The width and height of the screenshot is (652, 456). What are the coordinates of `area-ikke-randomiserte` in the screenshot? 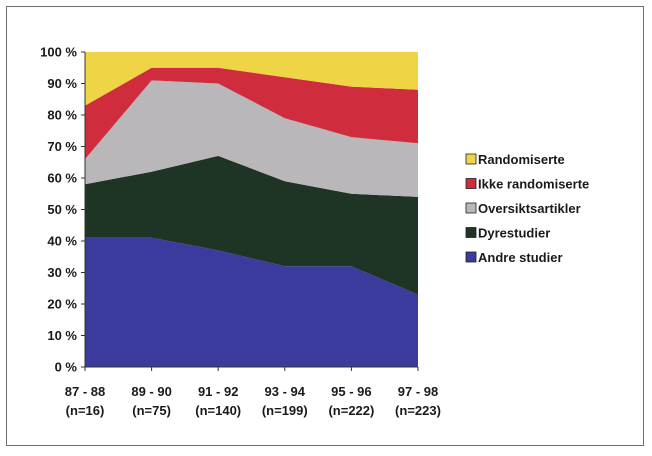 It's located at (251, 113).